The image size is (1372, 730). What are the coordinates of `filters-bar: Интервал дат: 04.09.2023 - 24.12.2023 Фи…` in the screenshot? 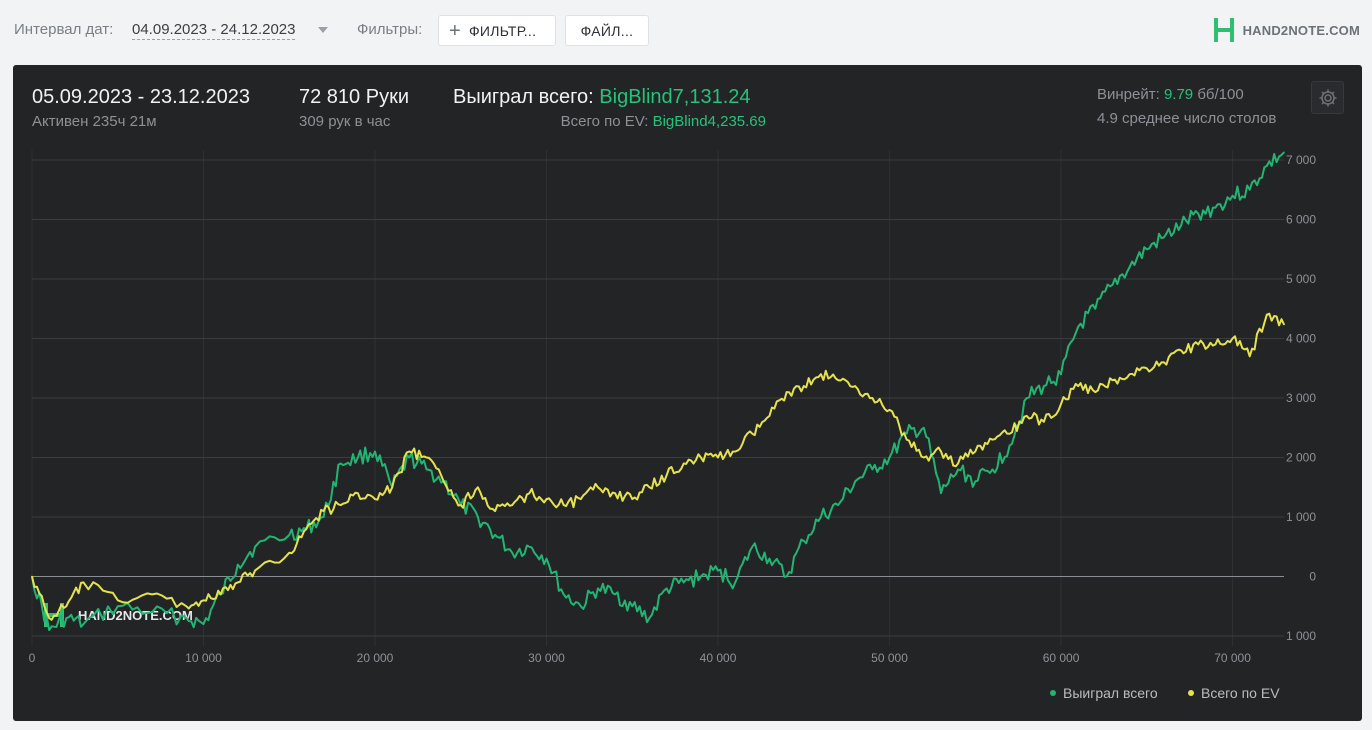 It's located at (686, 31).